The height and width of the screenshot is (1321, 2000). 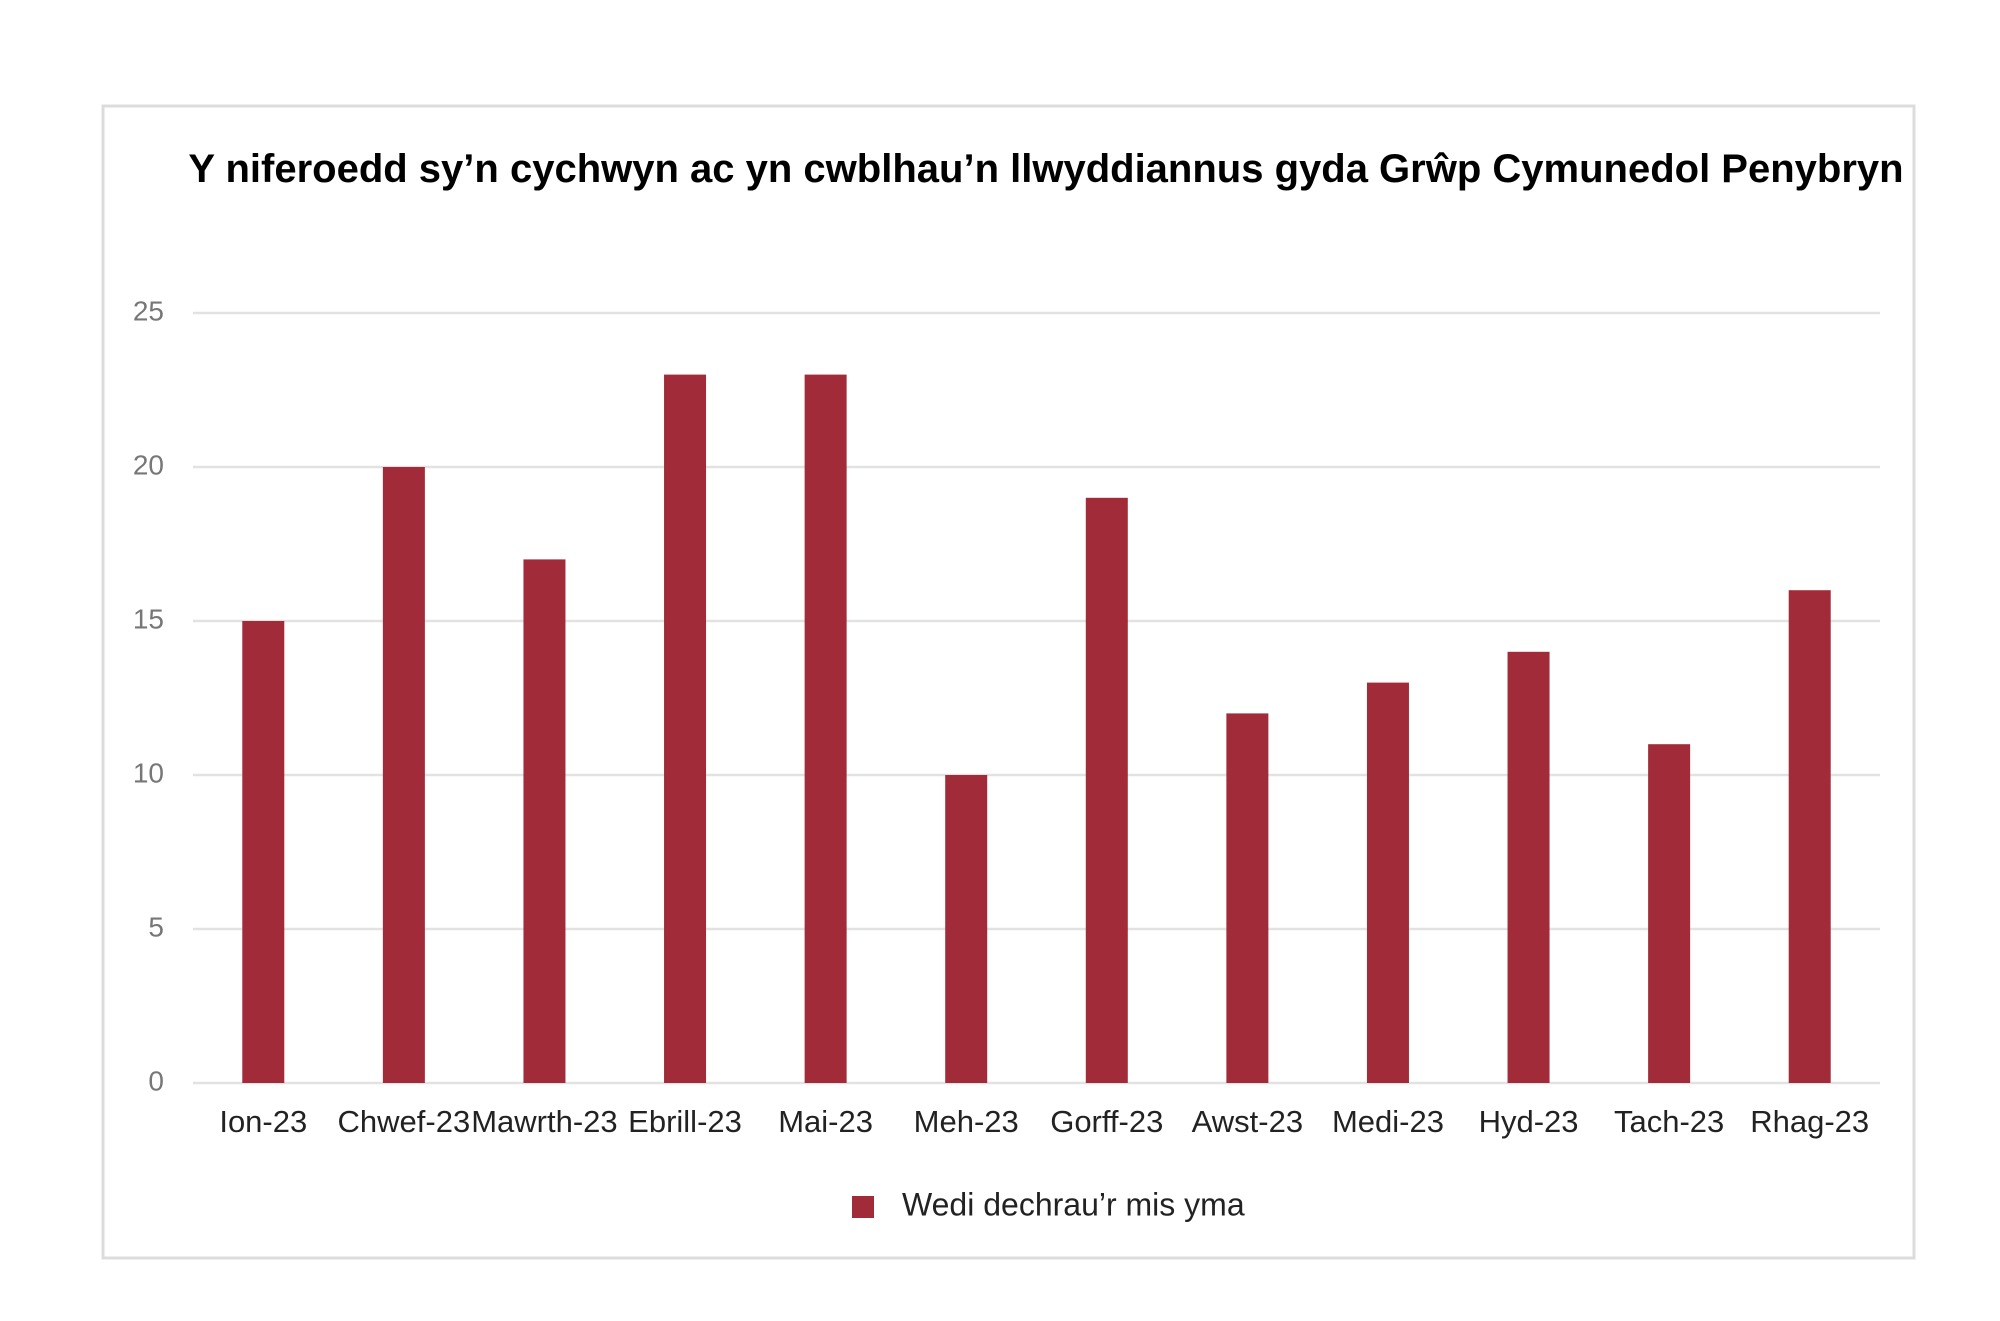 I want to click on legend-label: Wedi dechrau’r mis yma, so click(x=1073, y=1204).